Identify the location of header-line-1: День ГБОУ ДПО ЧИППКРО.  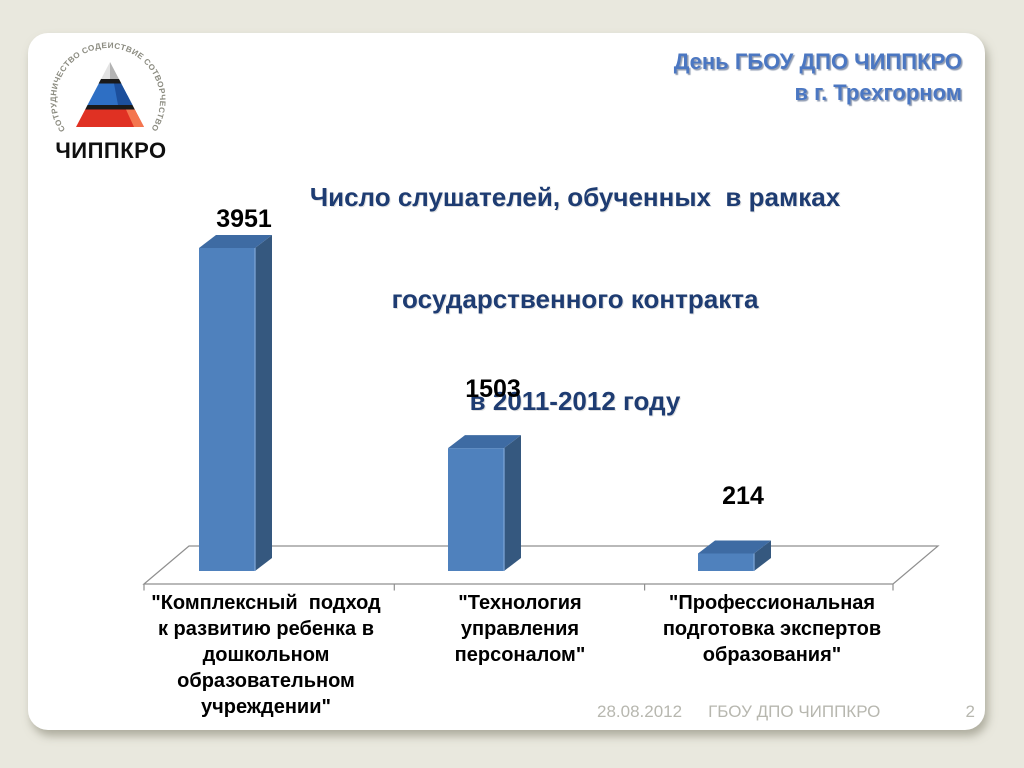
(817, 61).